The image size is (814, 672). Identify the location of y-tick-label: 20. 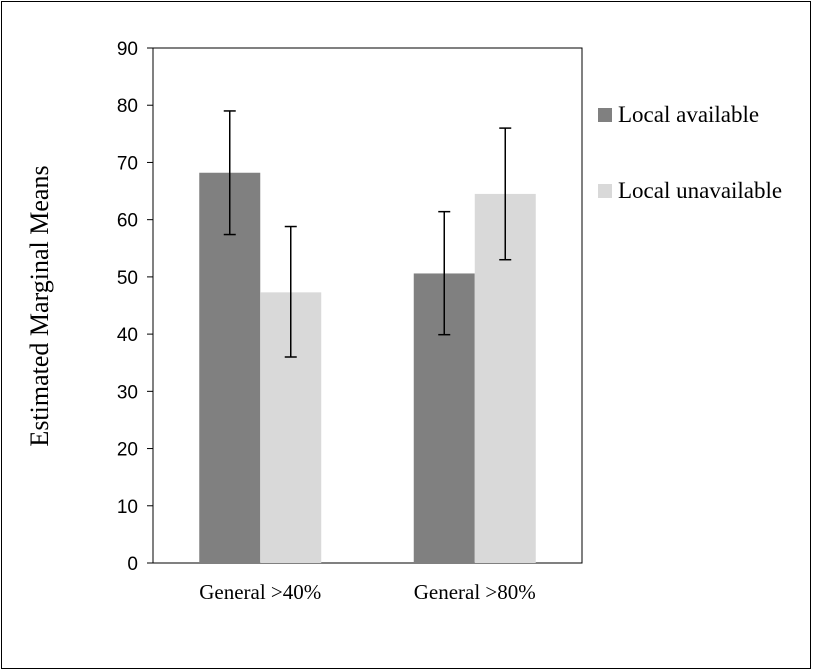
(127, 450).